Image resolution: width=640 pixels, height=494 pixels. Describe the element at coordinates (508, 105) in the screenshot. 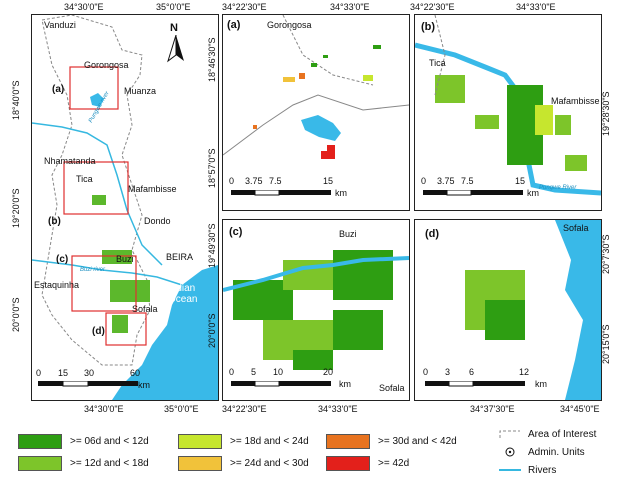

I see `panel-b-svg` at that location.